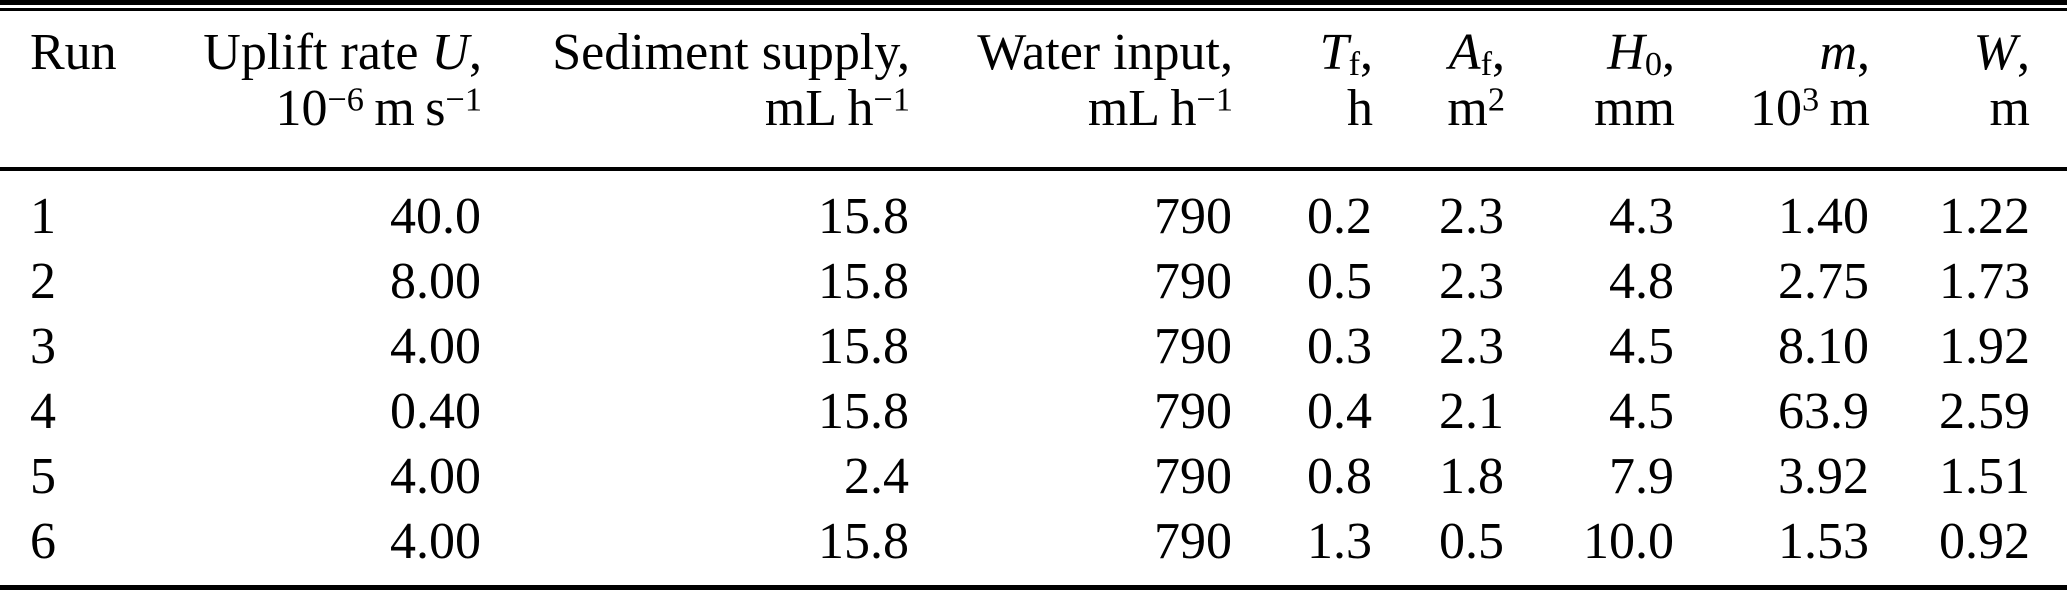 The image size is (2067, 591). Describe the element at coordinates (1346, 54) in the screenshot. I see `column-header-title: Tf,` at that location.